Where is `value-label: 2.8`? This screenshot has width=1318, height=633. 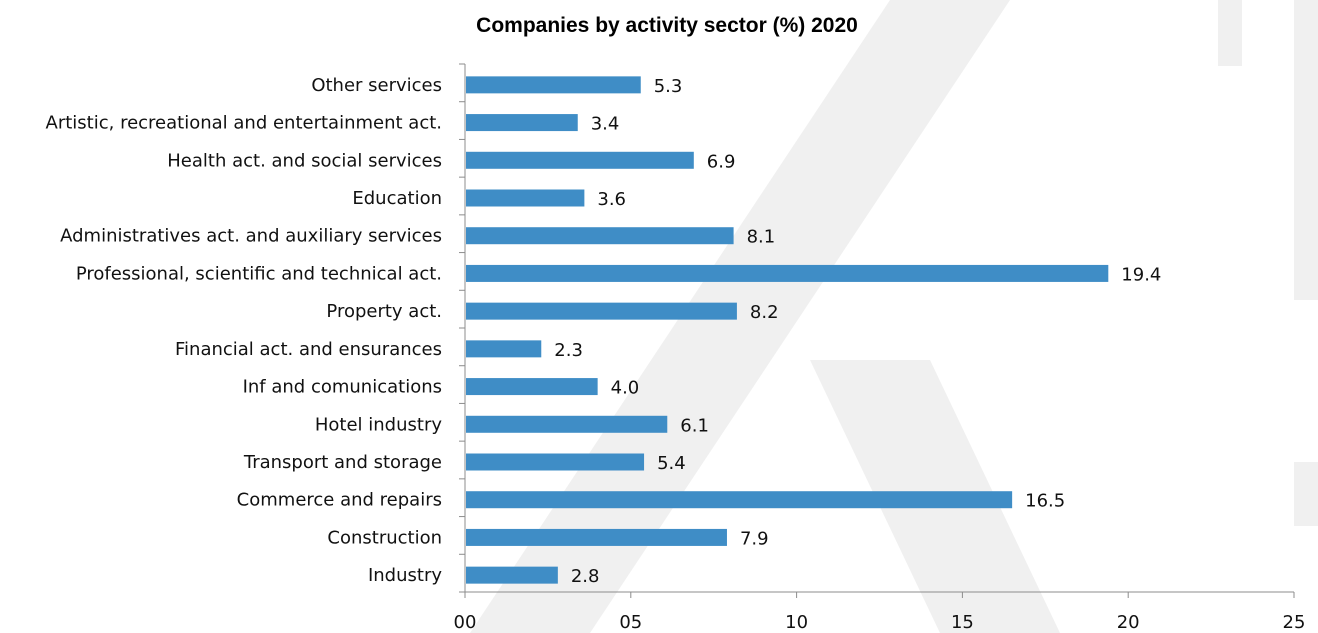
value-label: 2.8 is located at coordinates (585, 576).